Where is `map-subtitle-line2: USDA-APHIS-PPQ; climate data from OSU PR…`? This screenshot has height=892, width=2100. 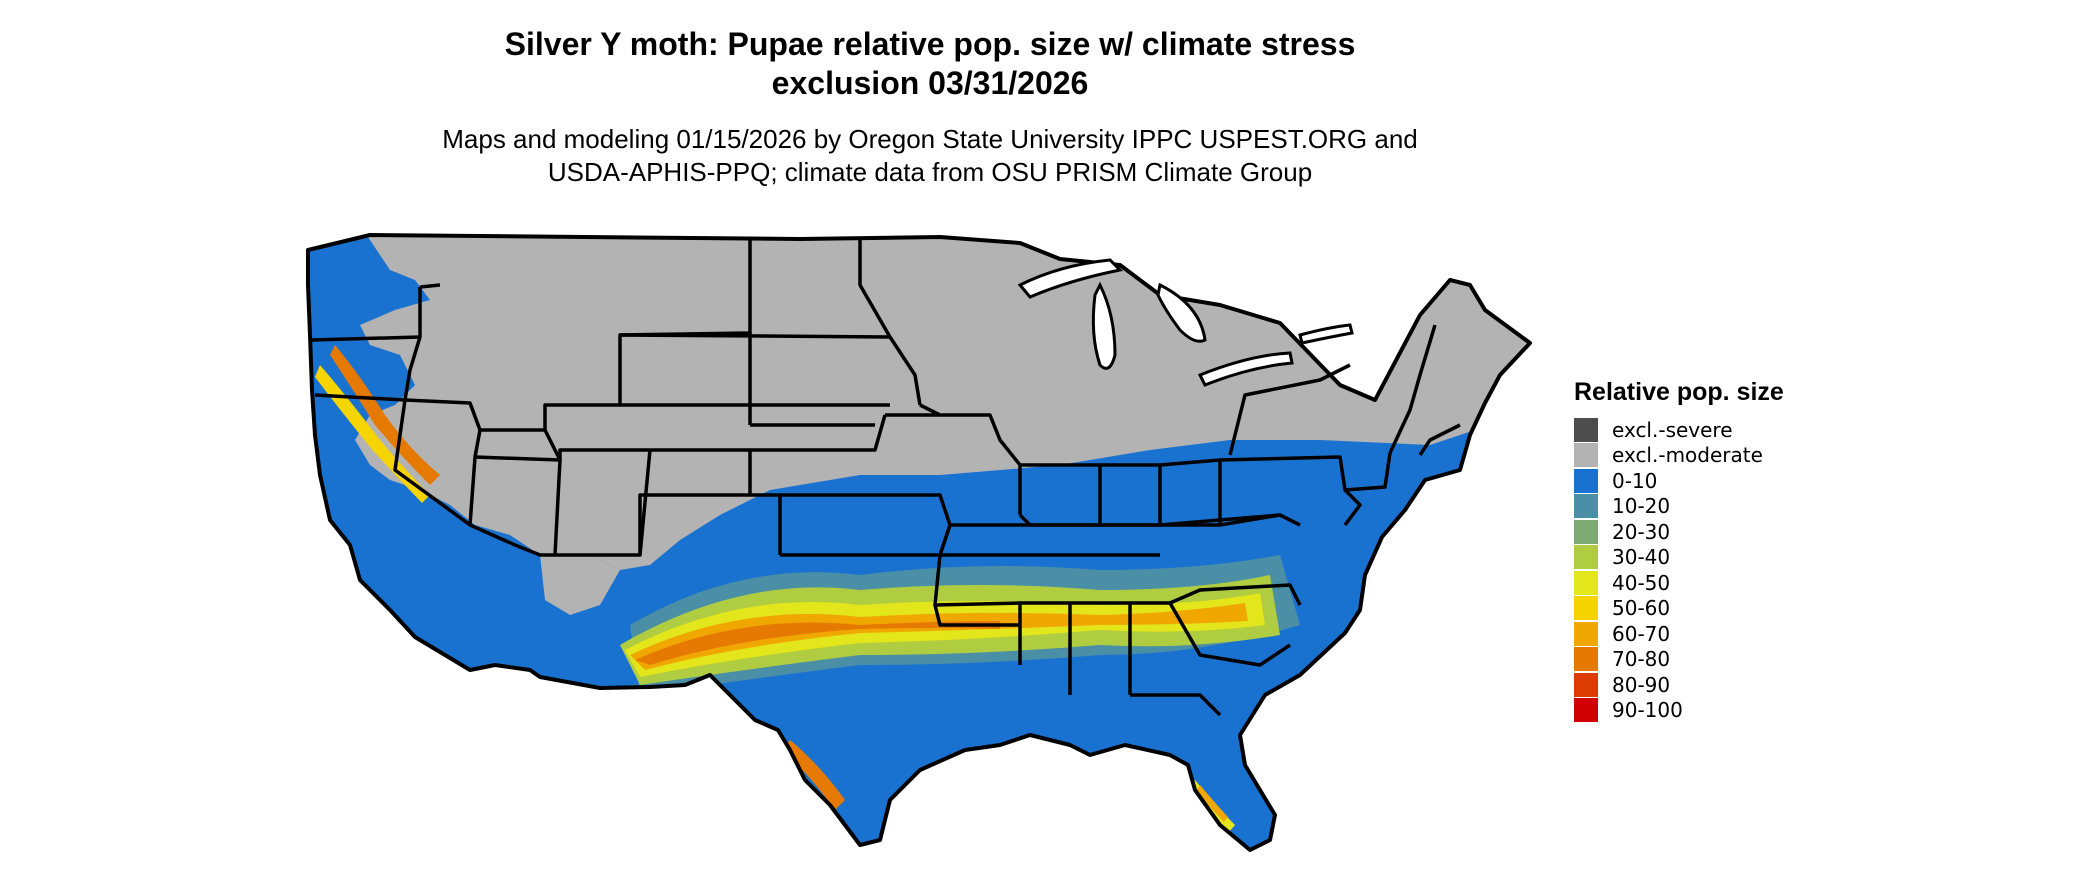
map-subtitle-line2: USDA-APHIS-PPQ; climate data from OSU PR… is located at coordinates (930, 172).